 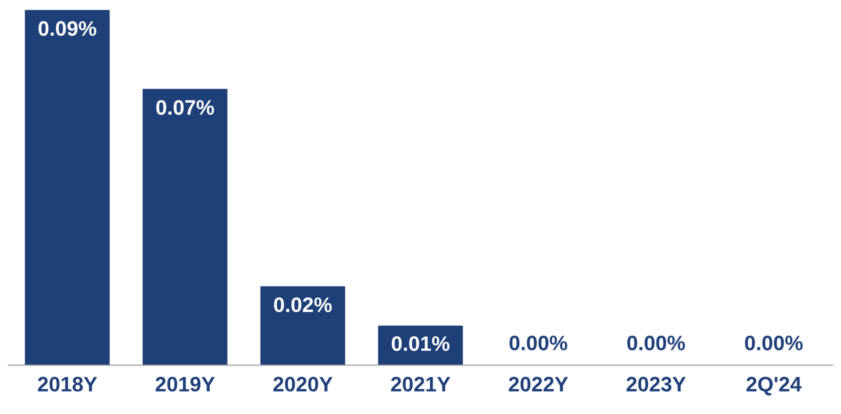 What do you see at coordinates (420, 384) in the screenshot?
I see `x-tick-label: 2021Y` at bounding box center [420, 384].